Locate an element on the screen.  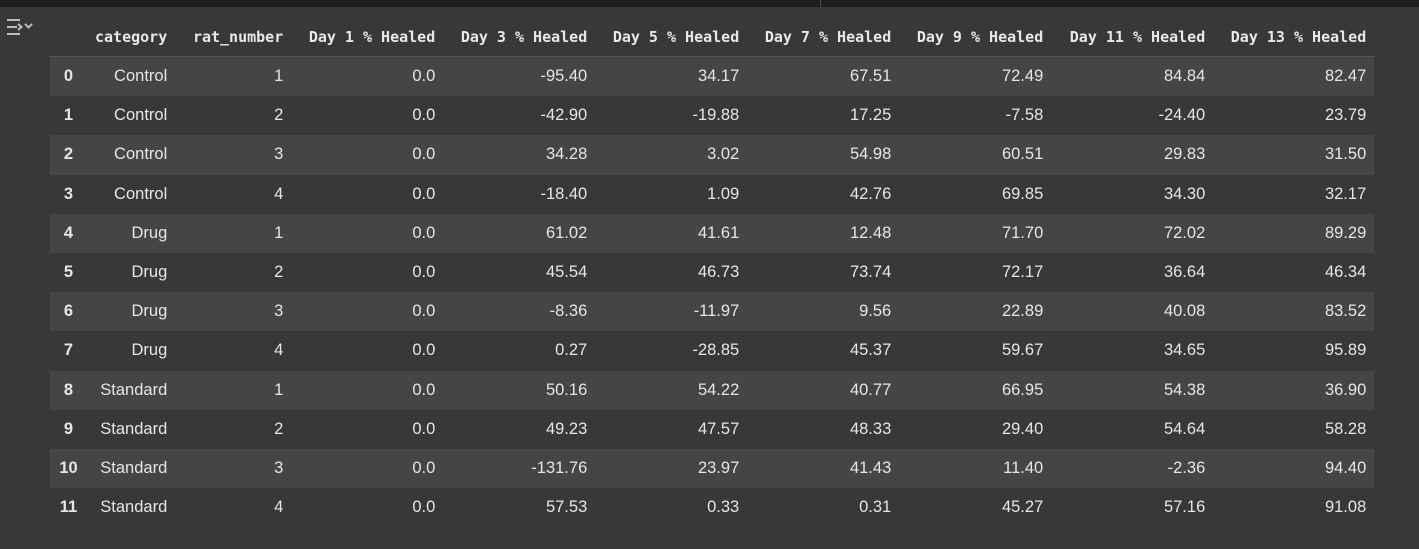
table-row: 7 Drug 4 0.0 0.27 -28.85 45.37 59.67 34.65 95.89 is located at coordinates (712, 351).